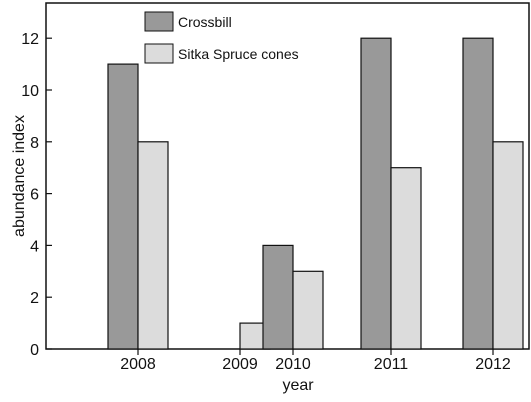 The height and width of the screenshot is (402, 531). What do you see at coordinates (205, 22) in the screenshot?
I see `legend-label-crossbill: Crossbill` at bounding box center [205, 22].